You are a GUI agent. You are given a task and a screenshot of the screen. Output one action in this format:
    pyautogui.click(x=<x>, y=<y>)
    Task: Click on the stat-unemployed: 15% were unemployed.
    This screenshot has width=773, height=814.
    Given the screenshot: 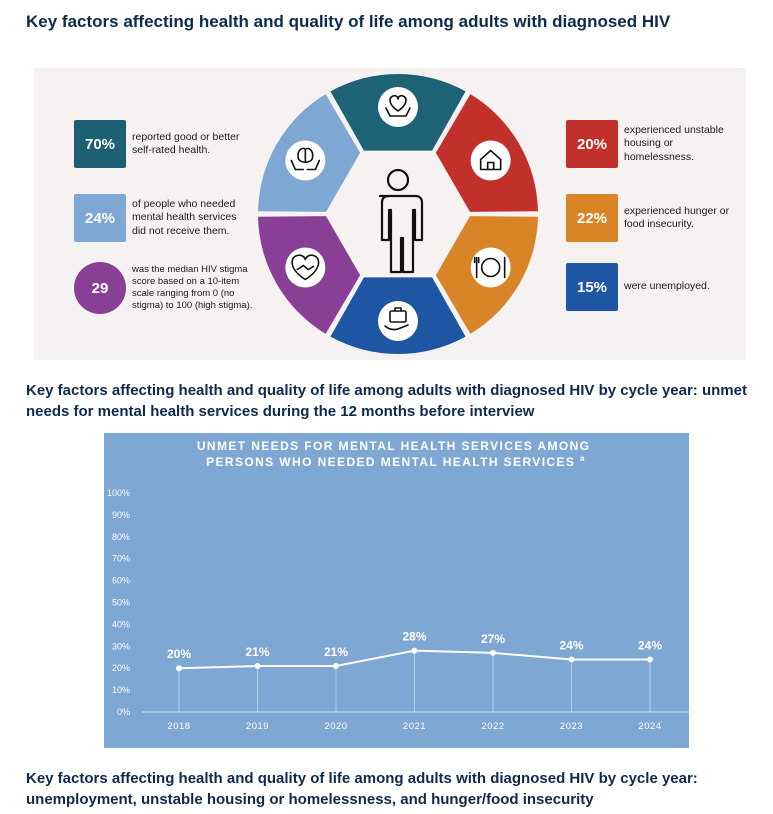 What is the action you would take?
    pyautogui.click(x=655, y=287)
    